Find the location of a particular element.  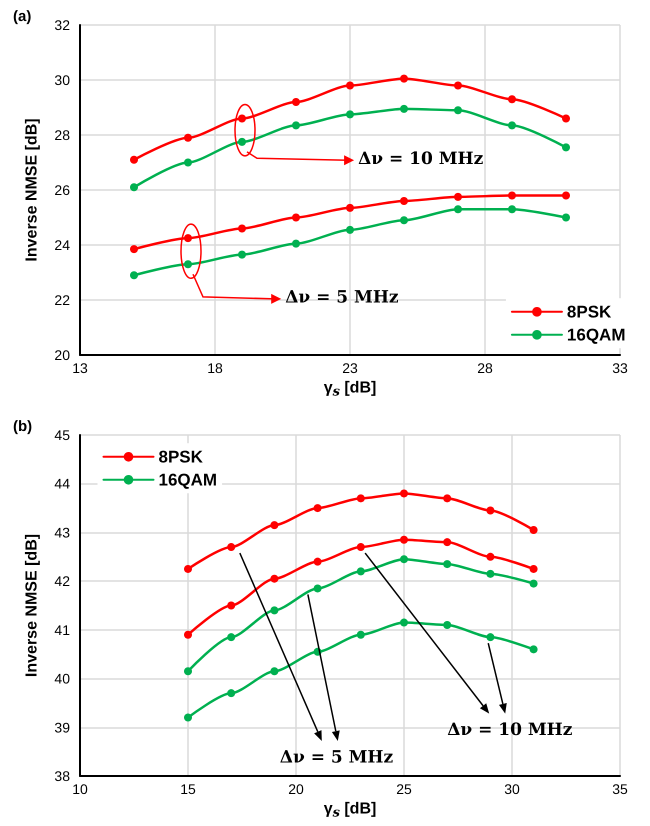

y-tick-label: 41 is located at coordinates (62, 630).